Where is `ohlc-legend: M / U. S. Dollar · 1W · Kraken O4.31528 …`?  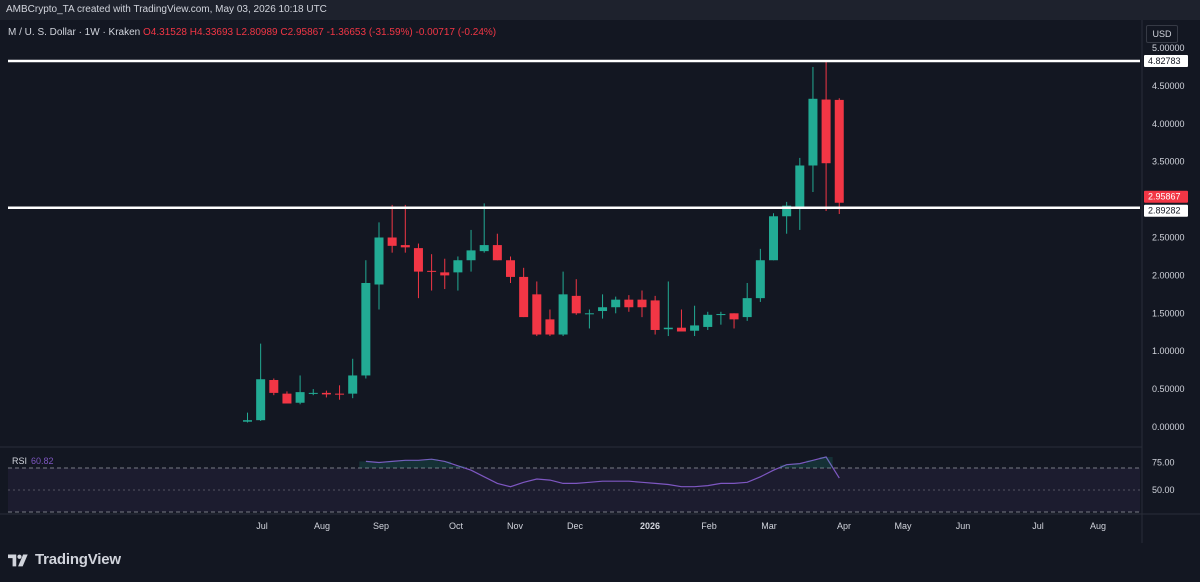 ohlc-legend: M / U. S. Dollar · 1W · Kraken O4.31528 … is located at coordinates (252, 32).